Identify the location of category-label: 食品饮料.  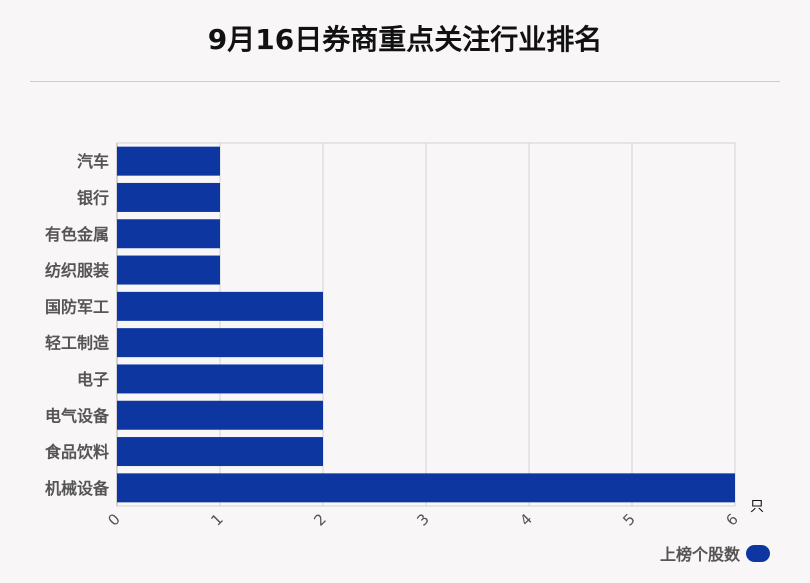
(76, 452).